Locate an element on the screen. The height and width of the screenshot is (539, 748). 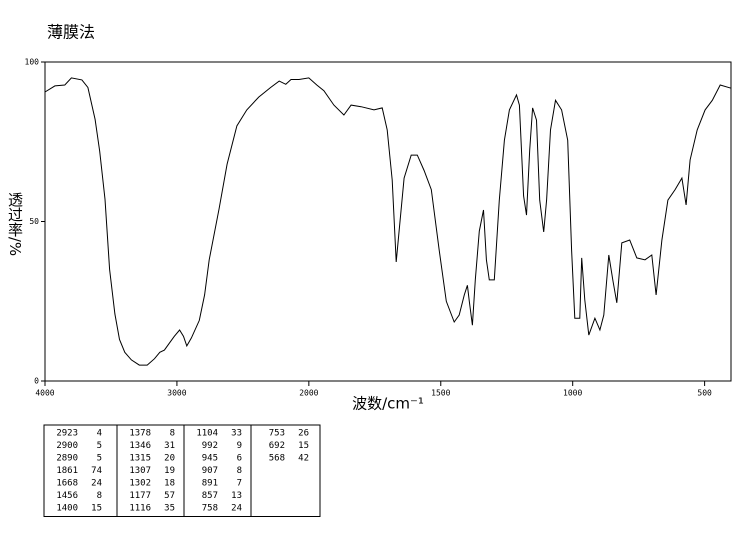
peak-wavenumber: 1400 is located at coordinates (67, 509).